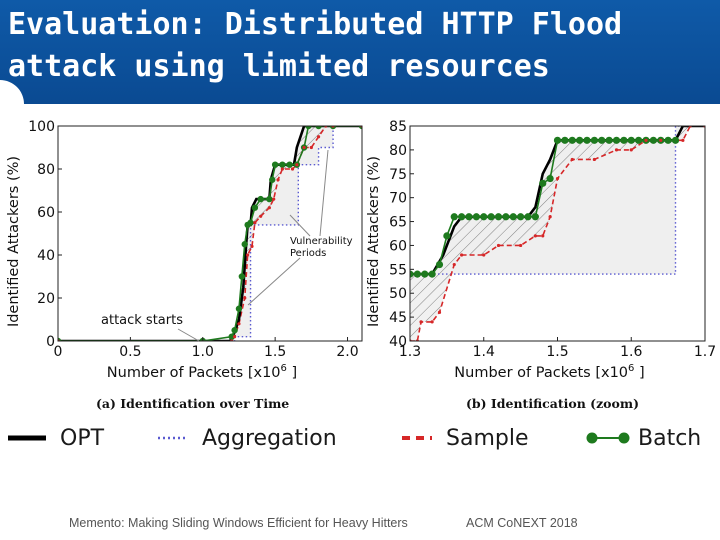 The image size is (720, 540). What do you see at coordinates (484, 352) in the screenshot?
I see `xtick-label-1-1: 1.4` at bounding box center [484, 352].